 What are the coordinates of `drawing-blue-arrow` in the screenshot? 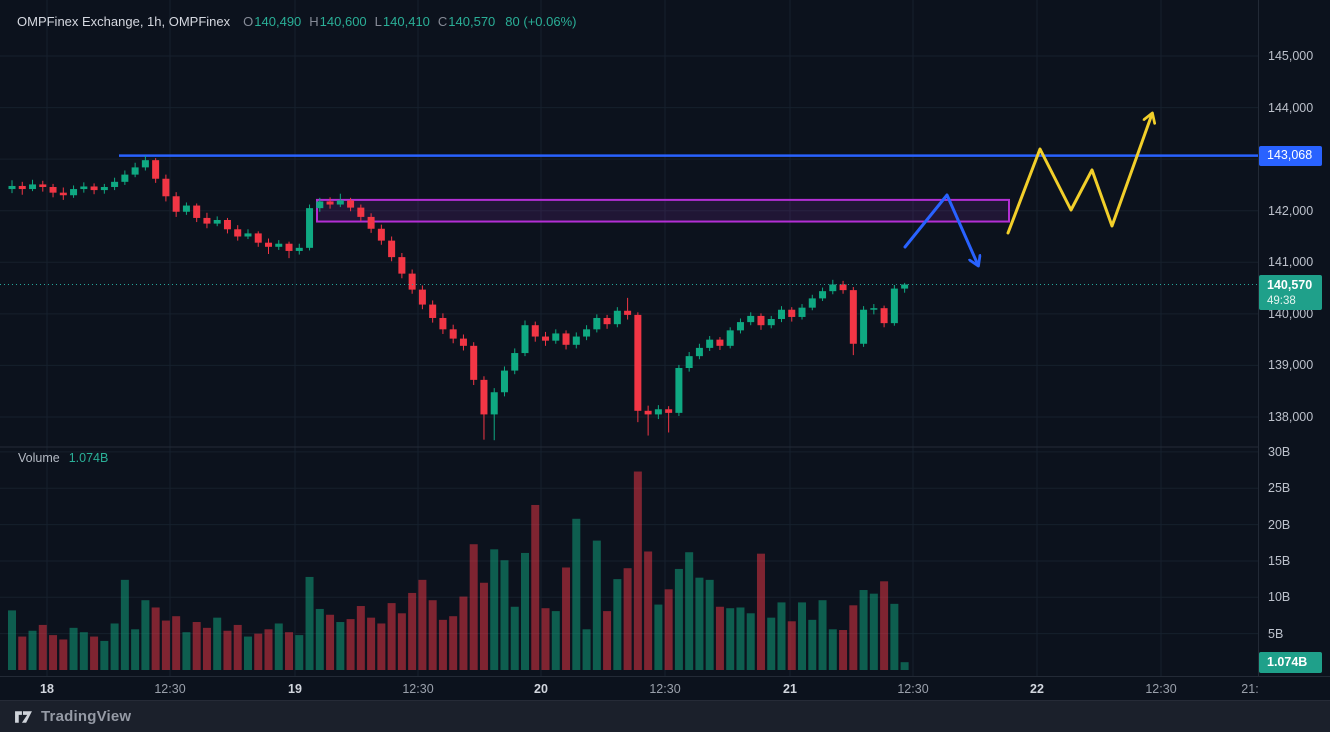 It's located at (940, 229).